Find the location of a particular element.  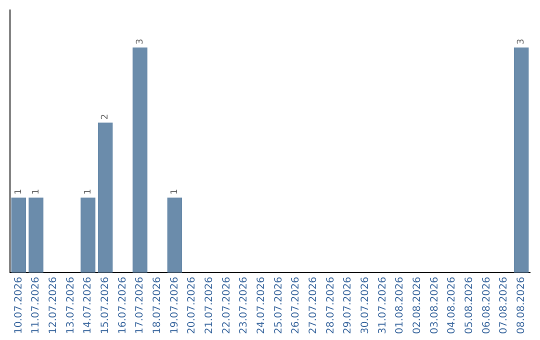

x-tick-label: 21.07.2026 is located at coordinates (209, 305).